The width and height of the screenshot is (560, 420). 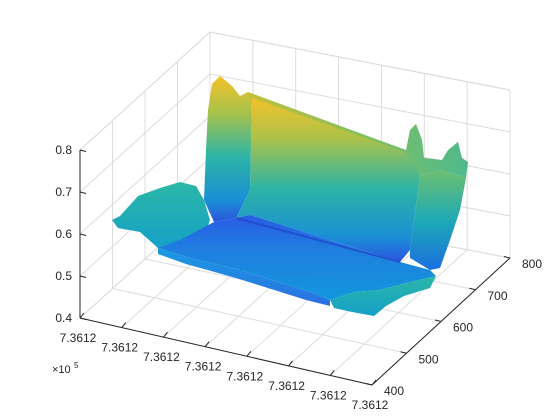 I want to click on surface-front-lip, so click(x=244, y=277).